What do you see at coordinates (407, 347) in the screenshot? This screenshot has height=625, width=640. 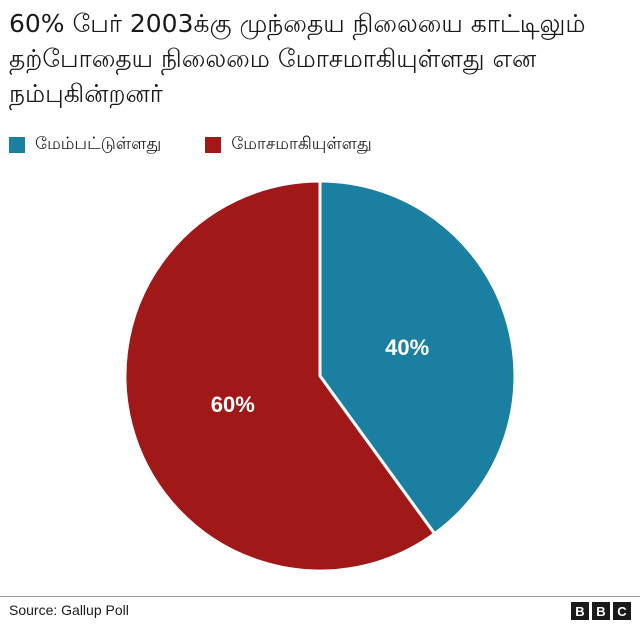 I see `data-label-0: 40%` at bounding box center [407, 347].